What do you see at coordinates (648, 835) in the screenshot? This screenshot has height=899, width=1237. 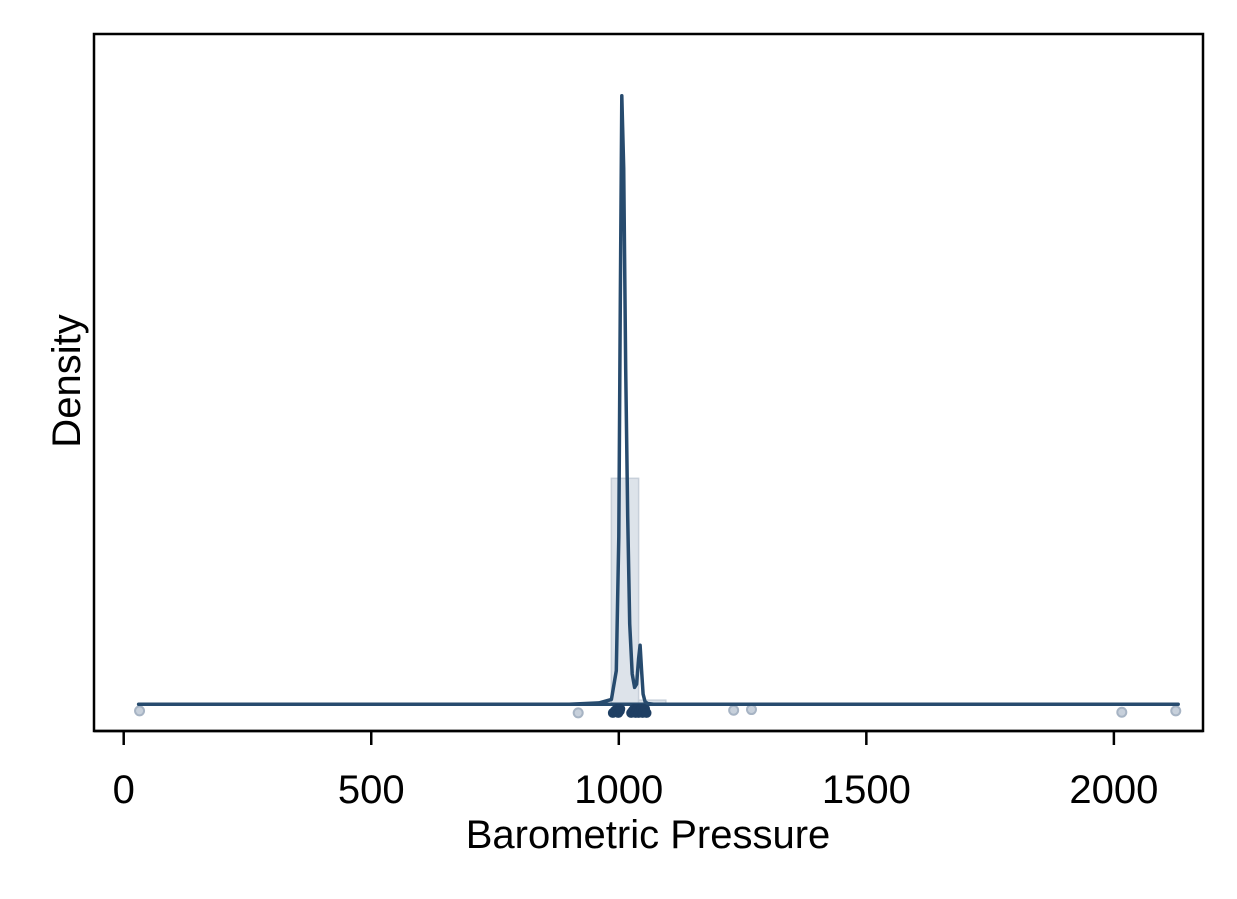 I see `x-axis-title: Barometric Pressure` at bounding box center [648, 835].